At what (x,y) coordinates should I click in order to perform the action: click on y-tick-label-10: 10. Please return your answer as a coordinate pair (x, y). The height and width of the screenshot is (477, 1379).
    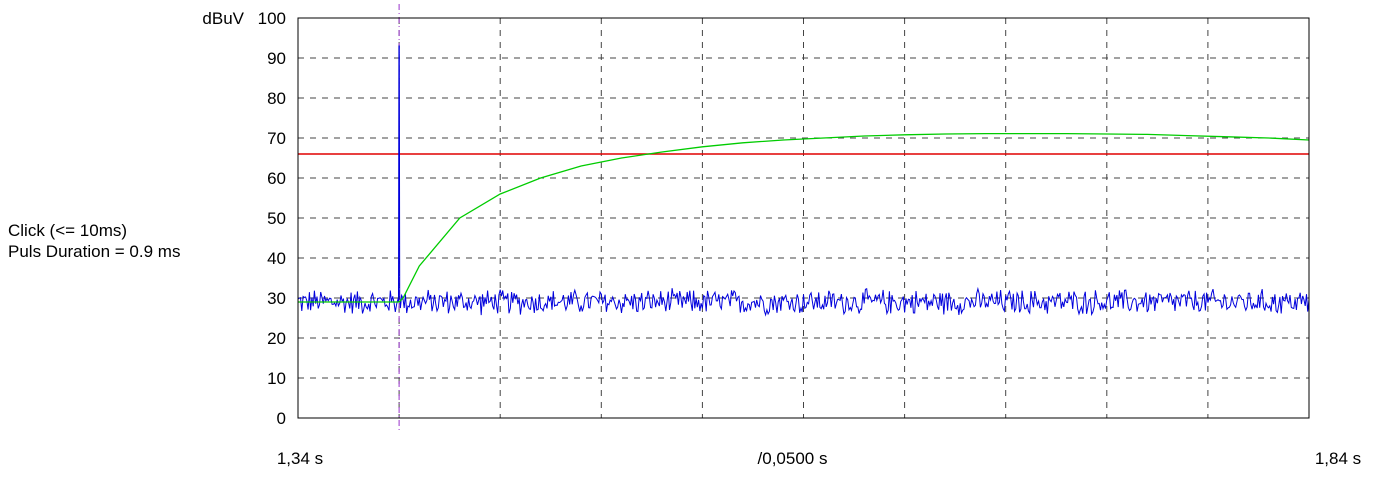
    Looking at the image, I should click on (276, 378).